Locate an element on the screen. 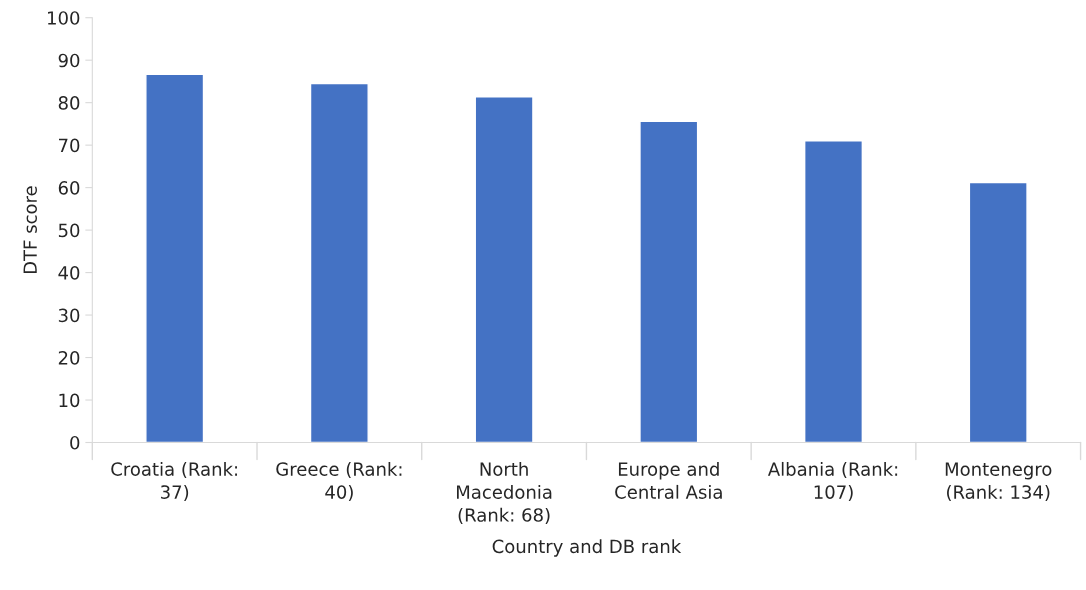 Image resolution: width=1086 pixels, height=590 pixels. y-tick-label: 40 is located at coordinates (69, 273).